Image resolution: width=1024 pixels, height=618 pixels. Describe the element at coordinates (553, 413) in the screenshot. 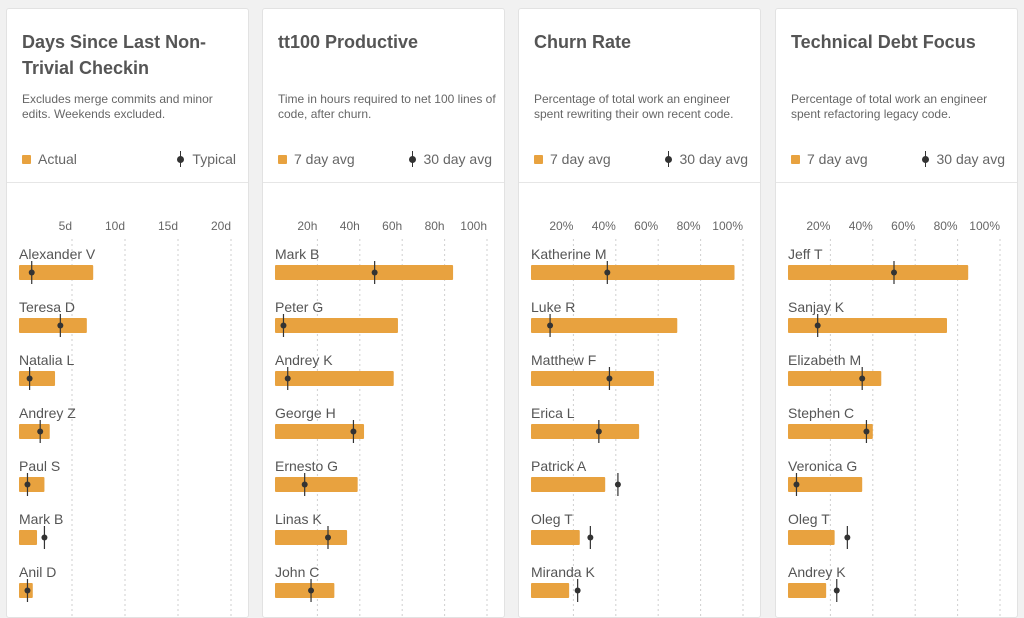

I see `row-label: Erica L` at that location.